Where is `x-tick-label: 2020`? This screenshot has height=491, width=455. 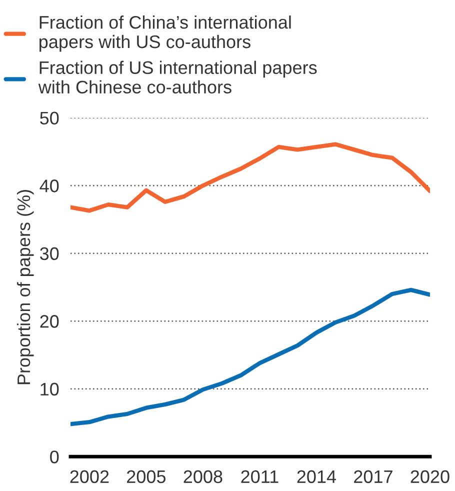 x-tick-label: 2020 is located at coordinates (430, 477).